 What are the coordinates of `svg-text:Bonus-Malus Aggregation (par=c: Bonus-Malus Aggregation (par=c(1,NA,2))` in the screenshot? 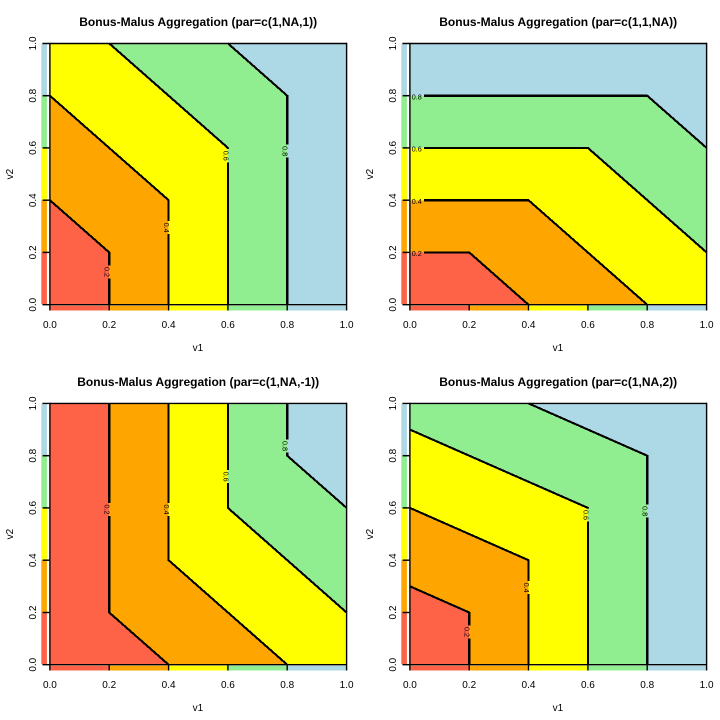 It's located at (558, 382).